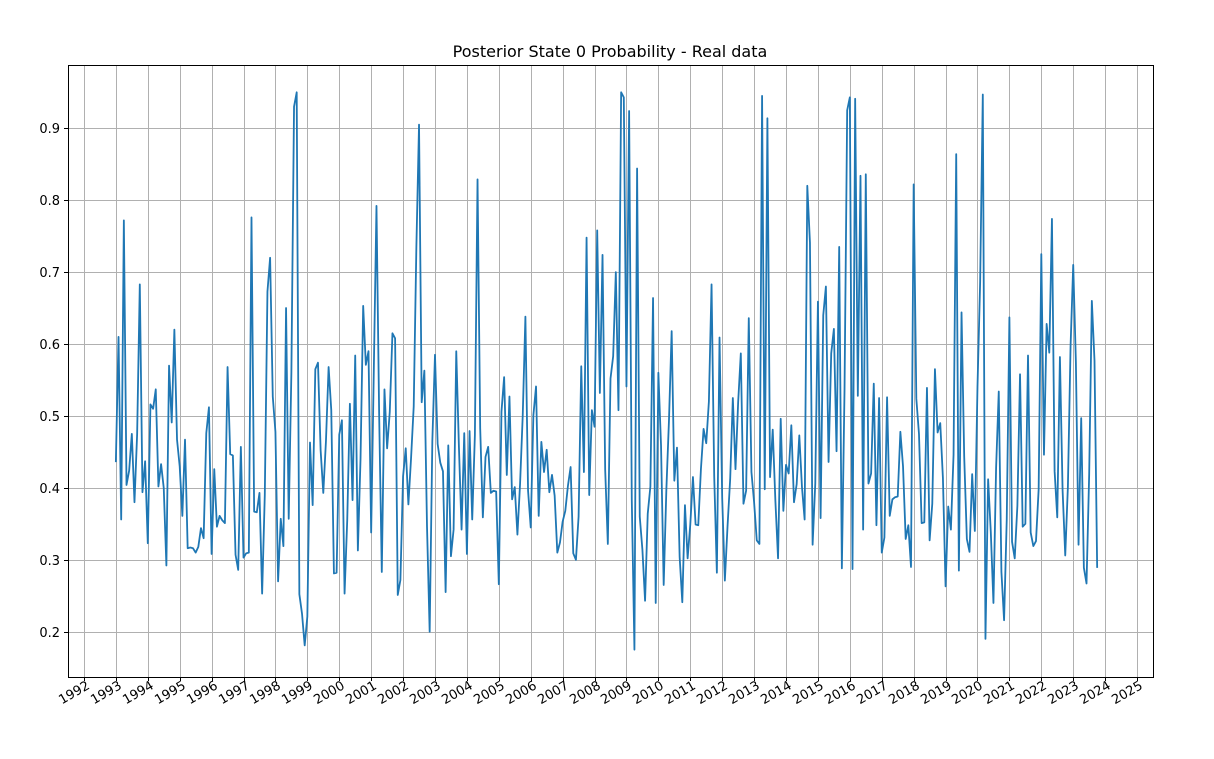  Describe the element at coordinates (49, 201) in the screenshot. I see `y-tick-label: 0.8` at that location.